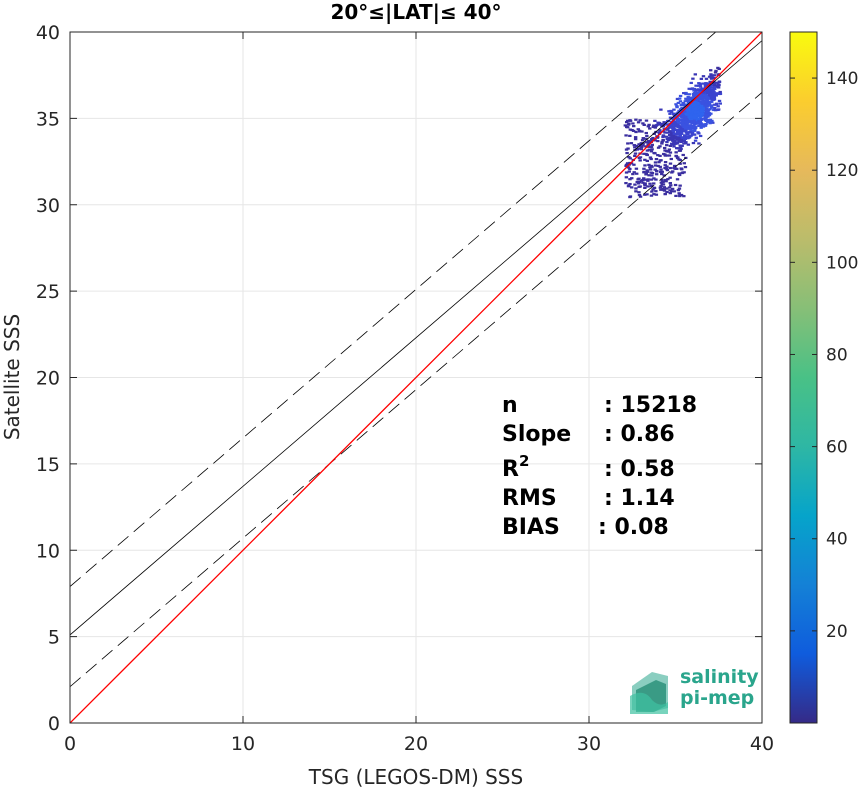  I want to click on y-tick-label: 15, so click(48, 465).